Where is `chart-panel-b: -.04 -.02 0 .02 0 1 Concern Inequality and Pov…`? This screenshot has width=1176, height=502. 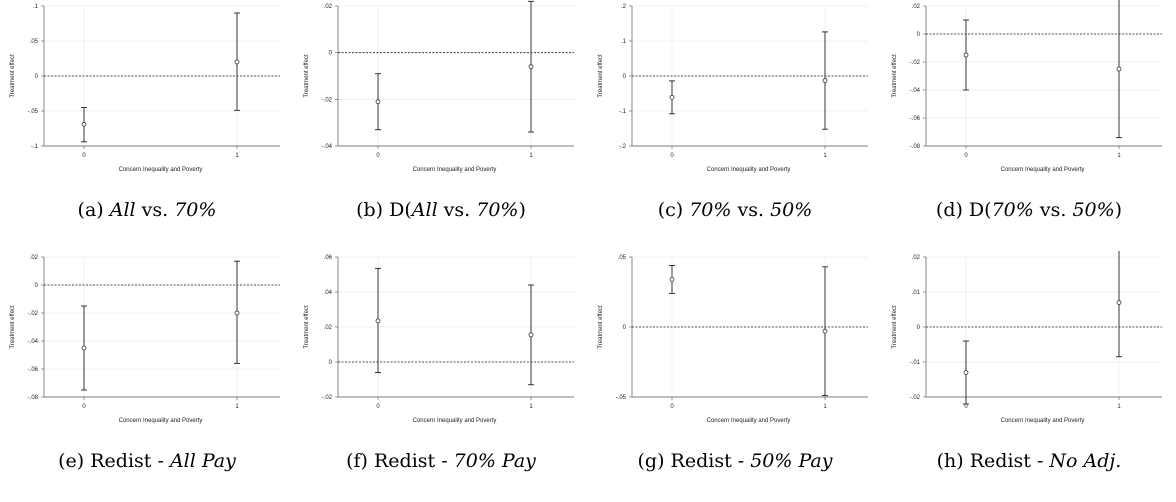
chart-panel-b: -.04 -.02 0 .02 0 1 Concern Inequality and Pov… is located at coordinates (441, 125).